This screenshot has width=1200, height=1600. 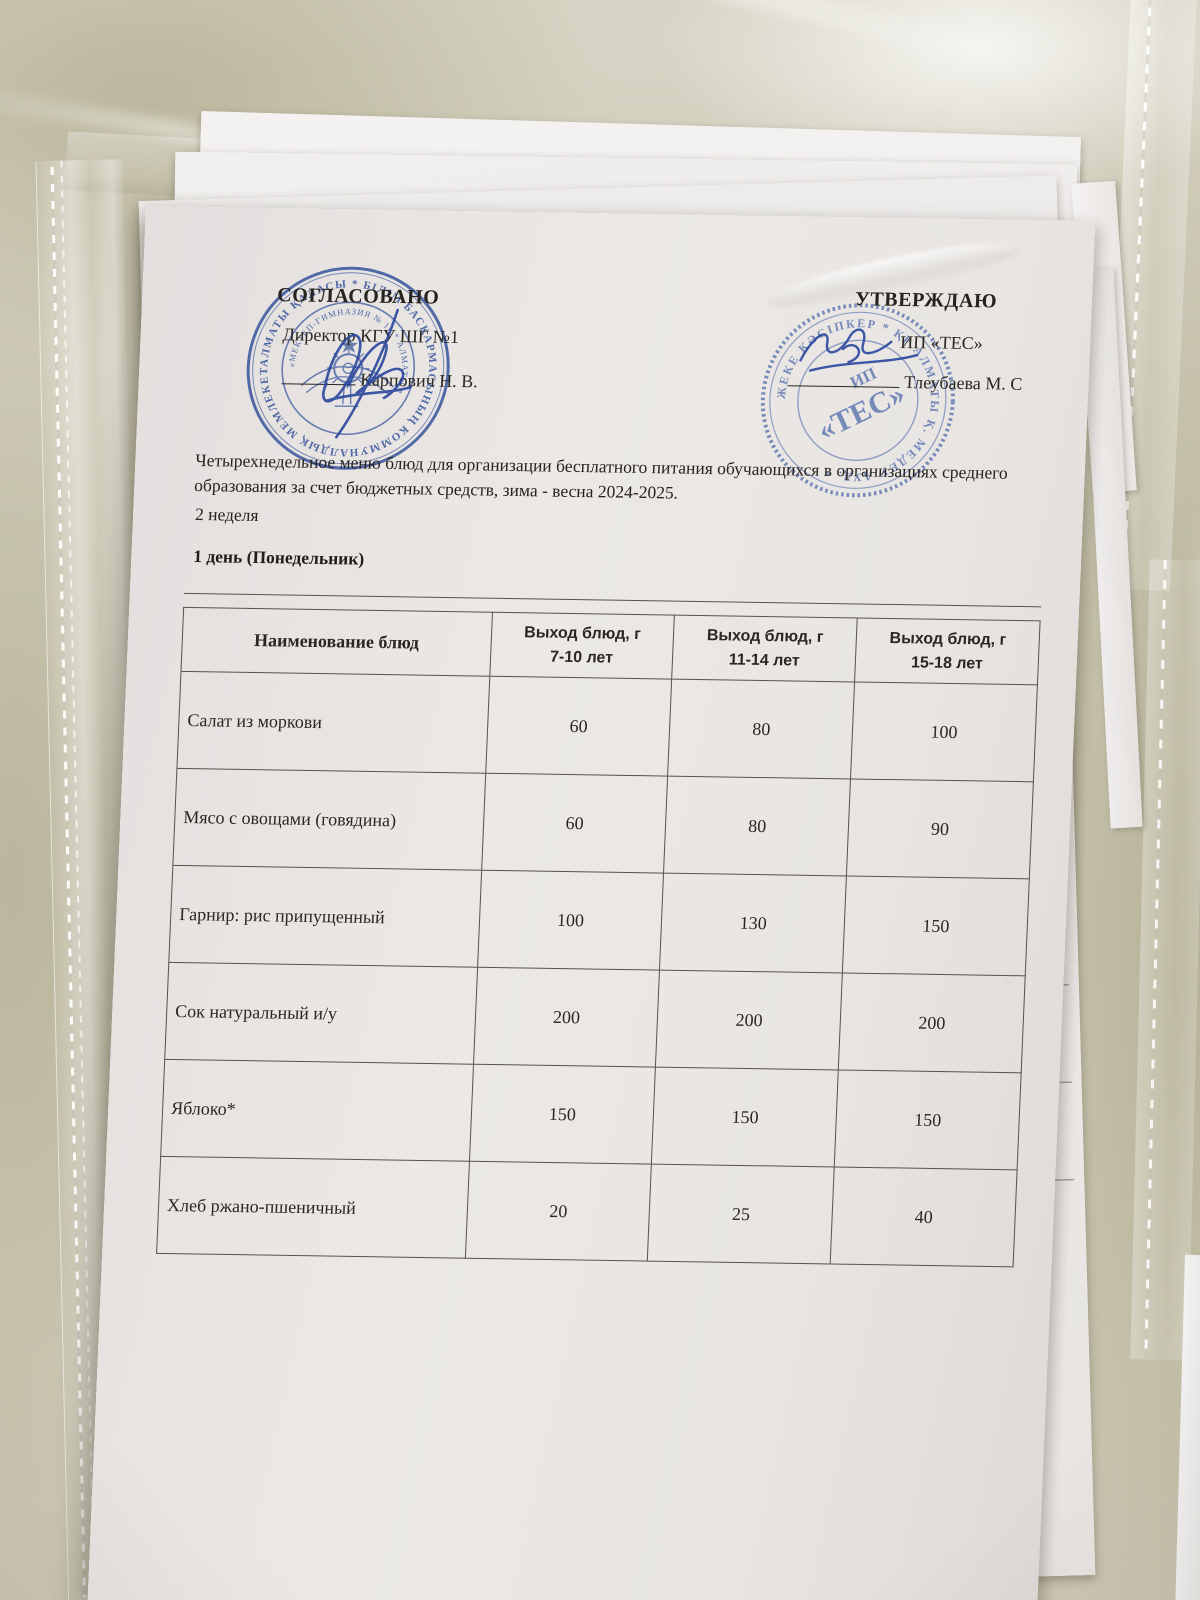 What do you see at coordinates (591, 1114) in the screenshot?
I see `table-row: Яблоко* 150 150 150` at bounding box center [591, 1114].